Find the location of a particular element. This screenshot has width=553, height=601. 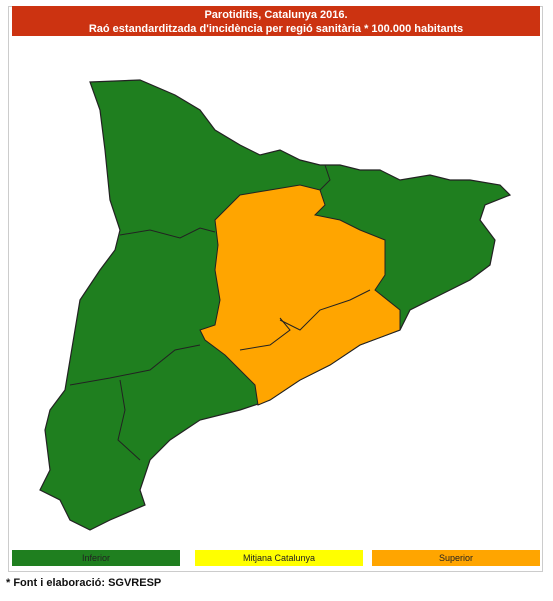

legend: Inferior Mitjana Catalunya Superior is located at coordinates (276, 558).